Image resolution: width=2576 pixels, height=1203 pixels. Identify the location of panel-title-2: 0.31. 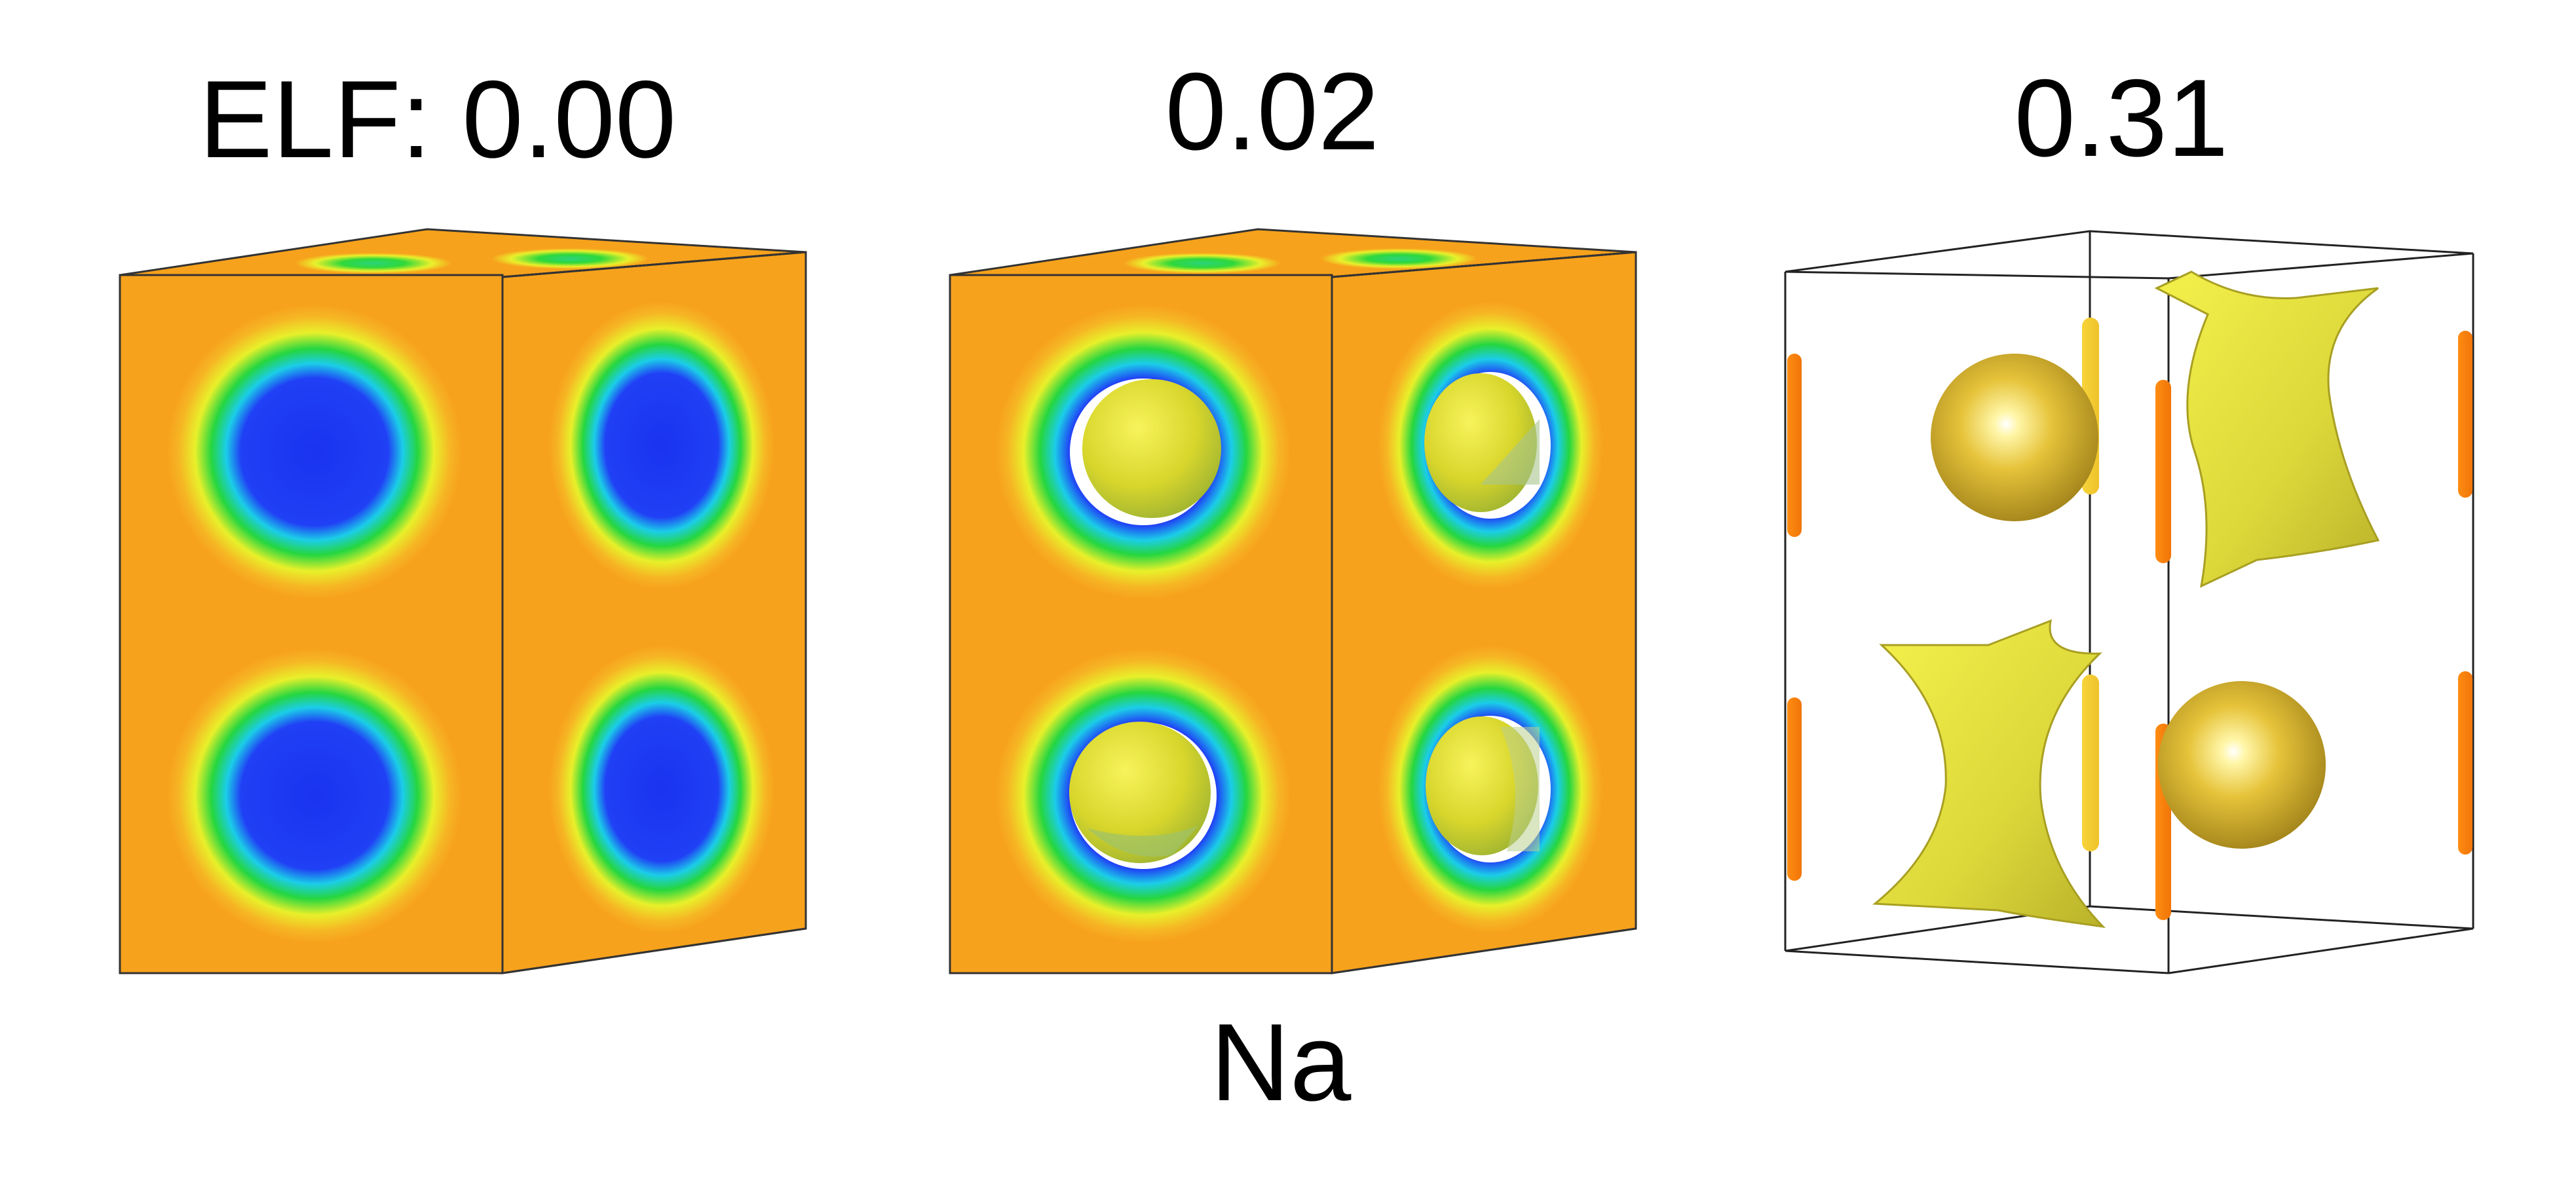
(2122, 117).